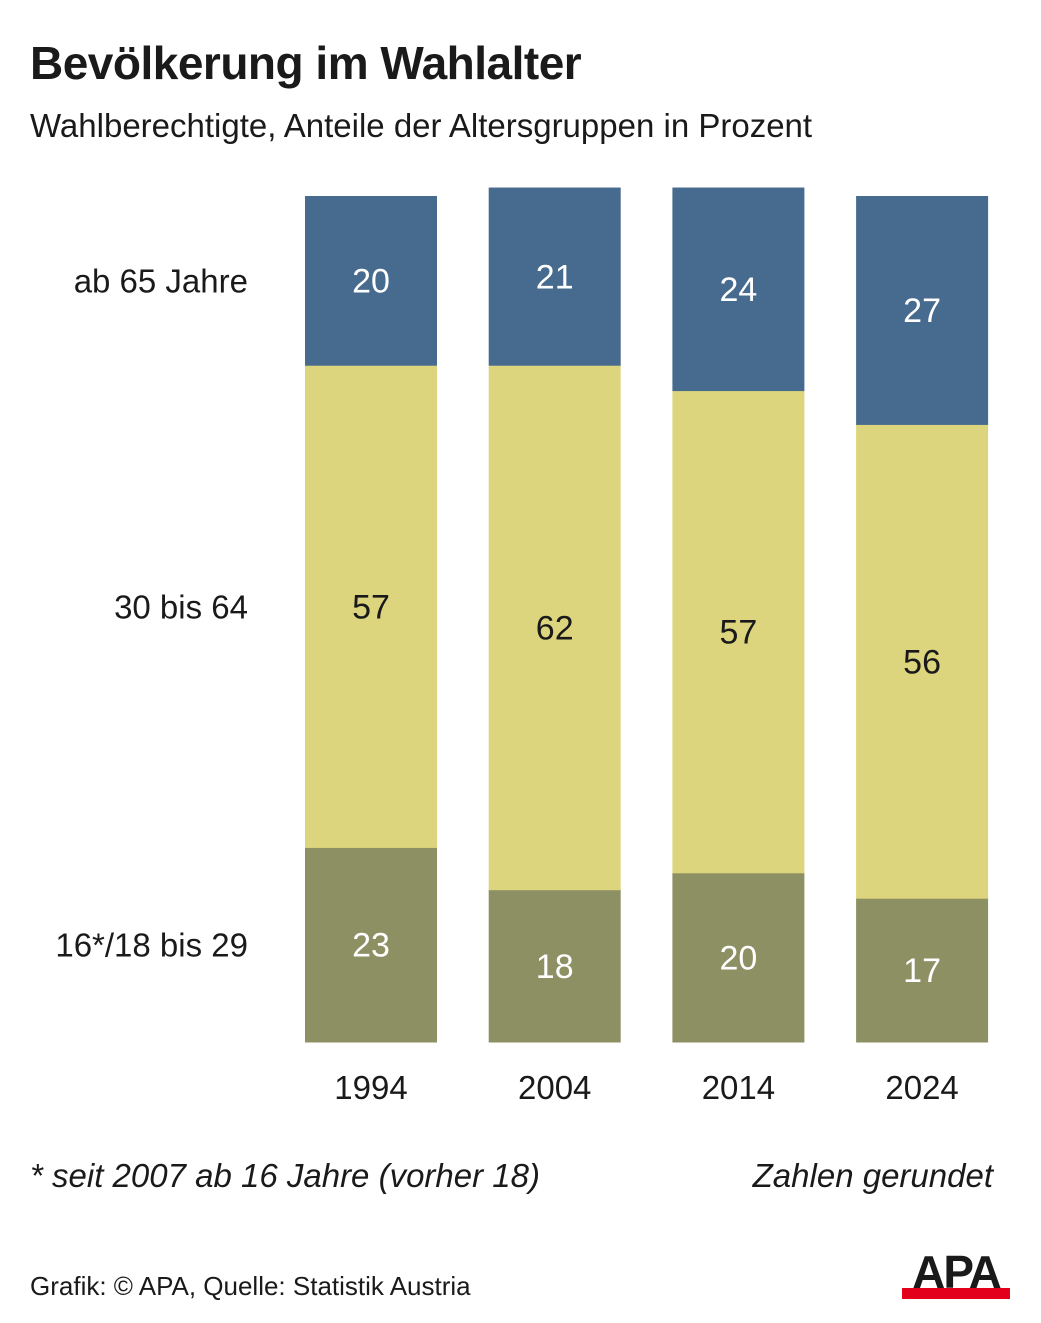 The image size is (1041, 1323). Describe the element at coordinates (872, 1175) in the screenshot. I see `rounding-note: Zahlen gerundet` at that location.